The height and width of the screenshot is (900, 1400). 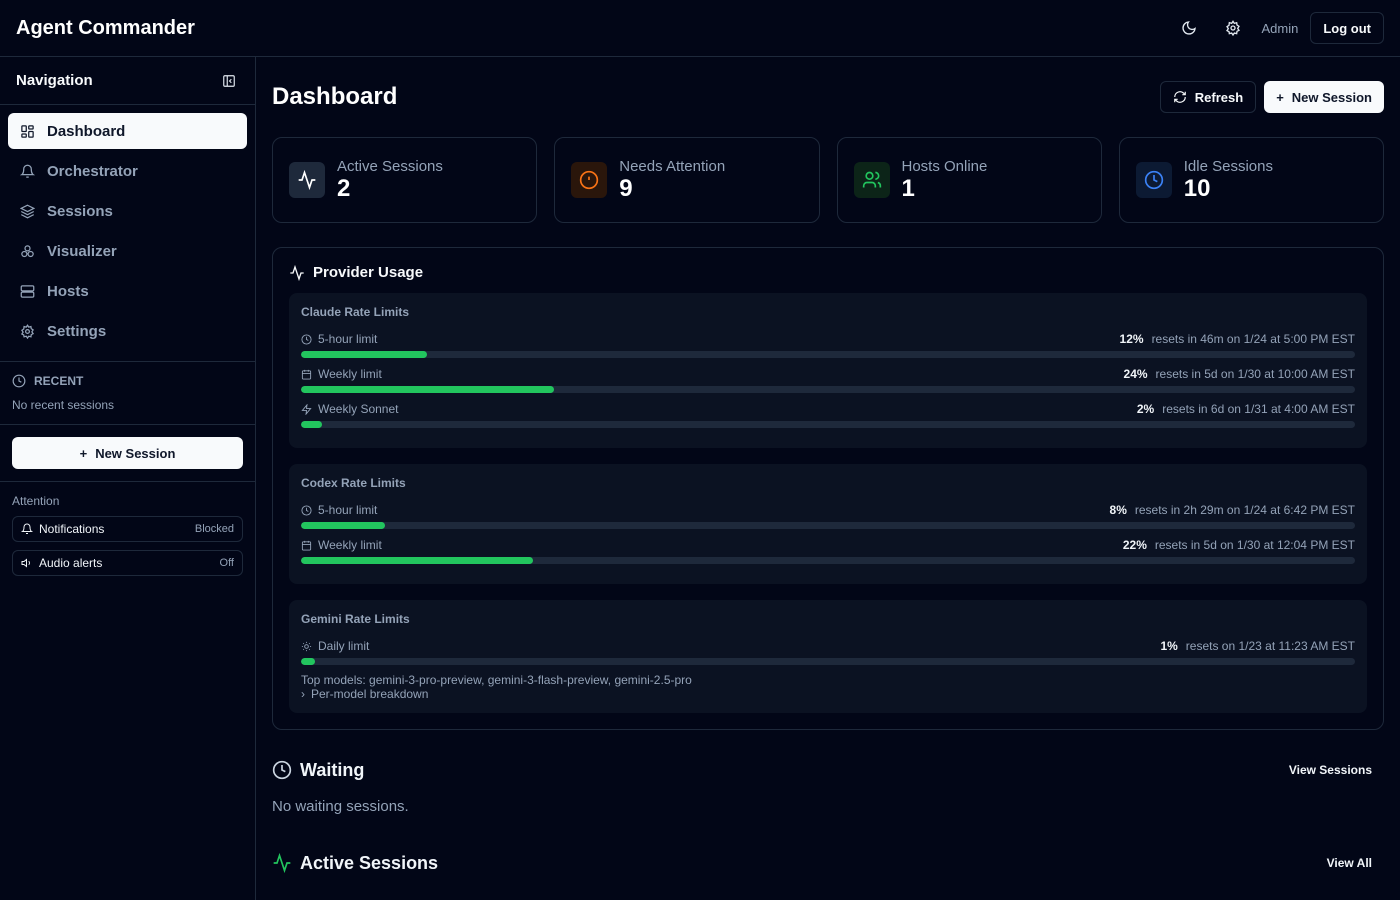 I want to click on view-sessions-link: View Sessions, so click(x=1330, y=770).